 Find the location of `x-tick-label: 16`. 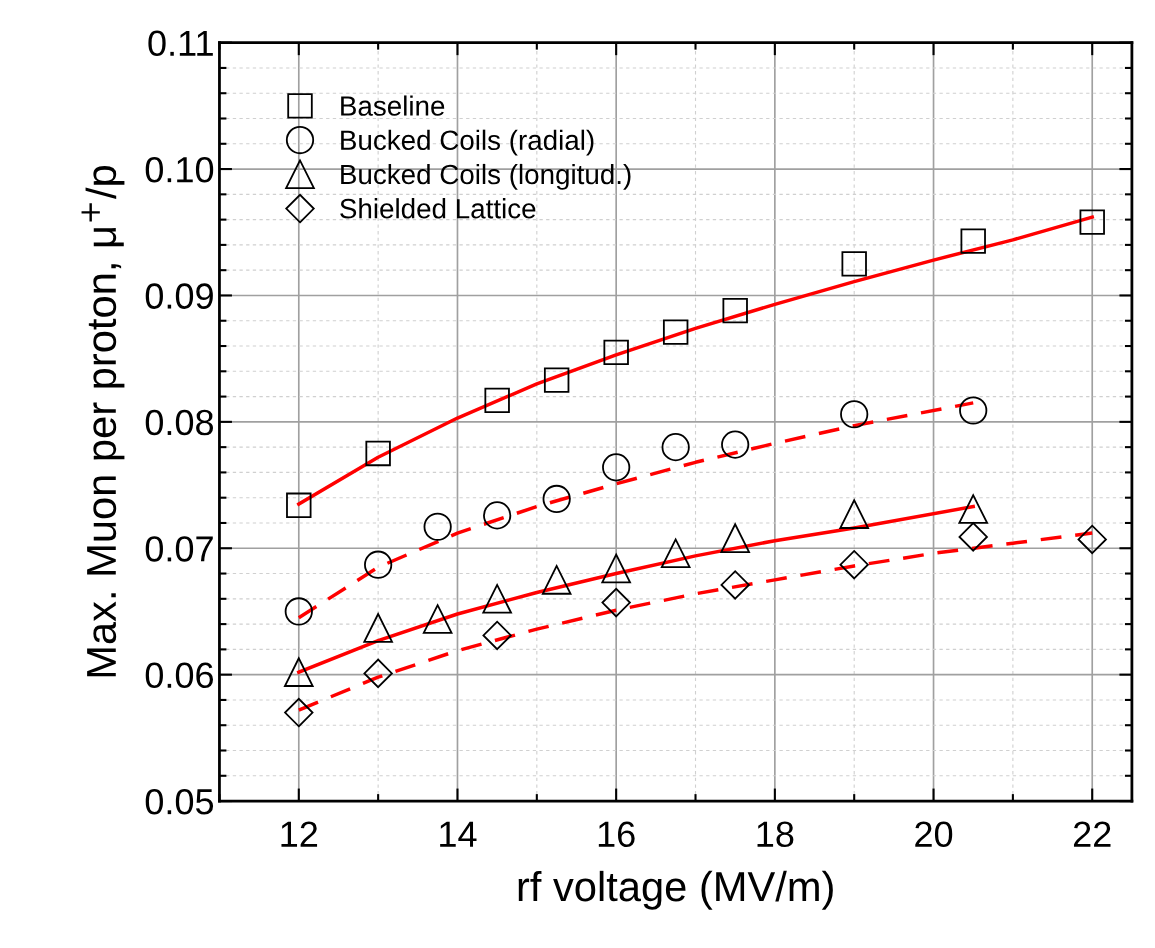

x-tick-label: 16 is located at coordinates (616, 834).